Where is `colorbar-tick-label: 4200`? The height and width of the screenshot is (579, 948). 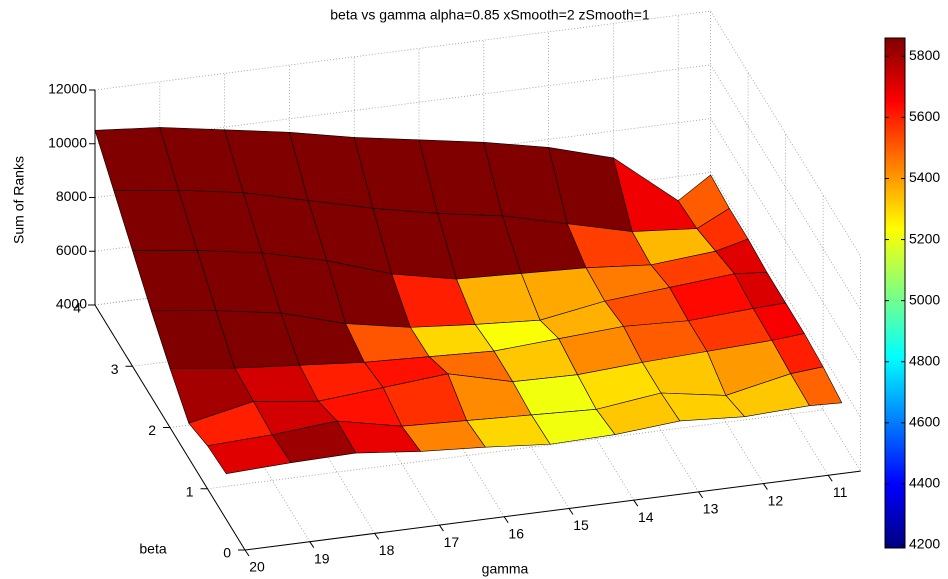
colorbar-tick-label: 4200 is located at coordinates (924, 544).